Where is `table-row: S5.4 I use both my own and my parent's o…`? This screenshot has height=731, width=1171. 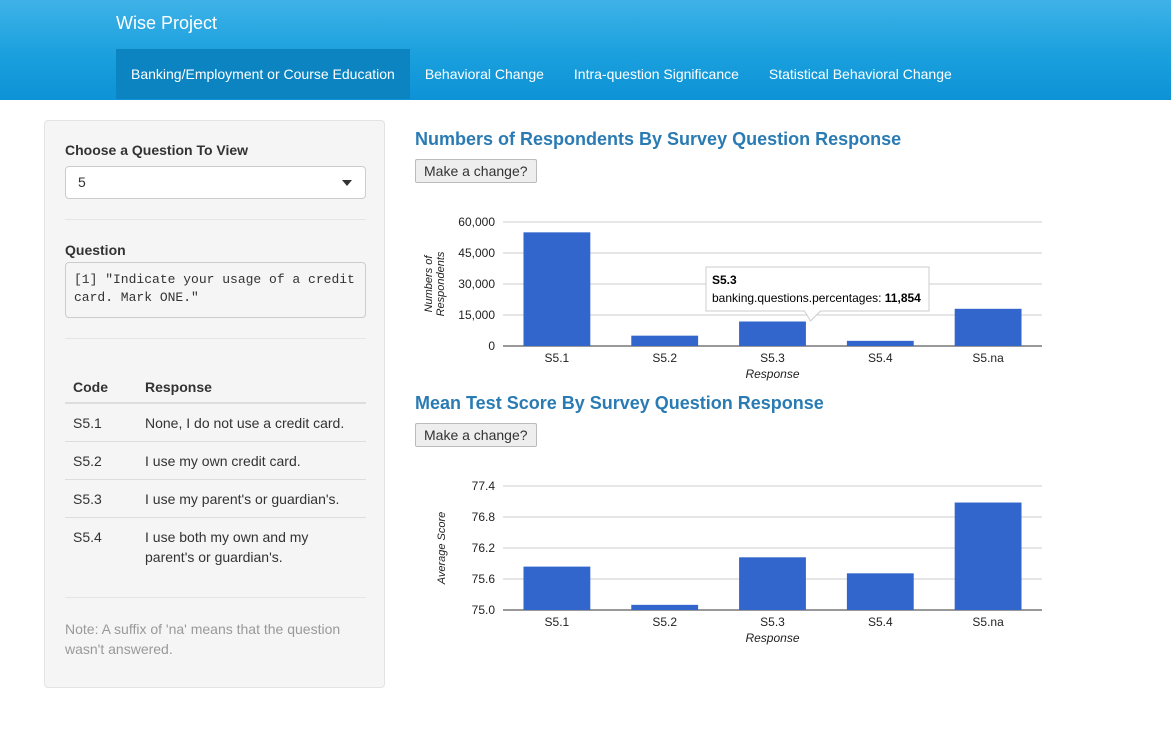
table-row: S5.4 I use both my own and my parent's o… is located at coordinates (215, 546).